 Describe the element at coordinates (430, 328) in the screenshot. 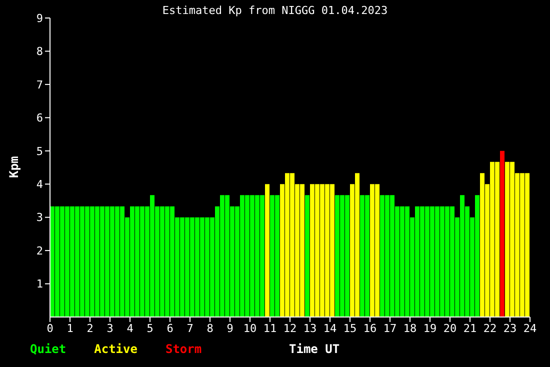

I see `x-tick-label: 19` at that location.